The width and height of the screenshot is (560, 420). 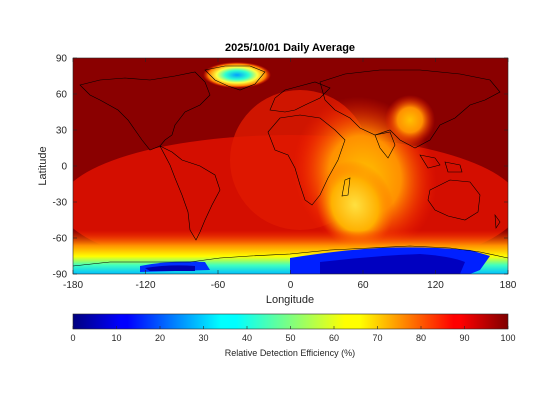 What do you see at coordinates (290, 353) in the screenshot?
I see `colorbar-label: Relative Detection Efficiency (%)` at bounding box center [290, 353].